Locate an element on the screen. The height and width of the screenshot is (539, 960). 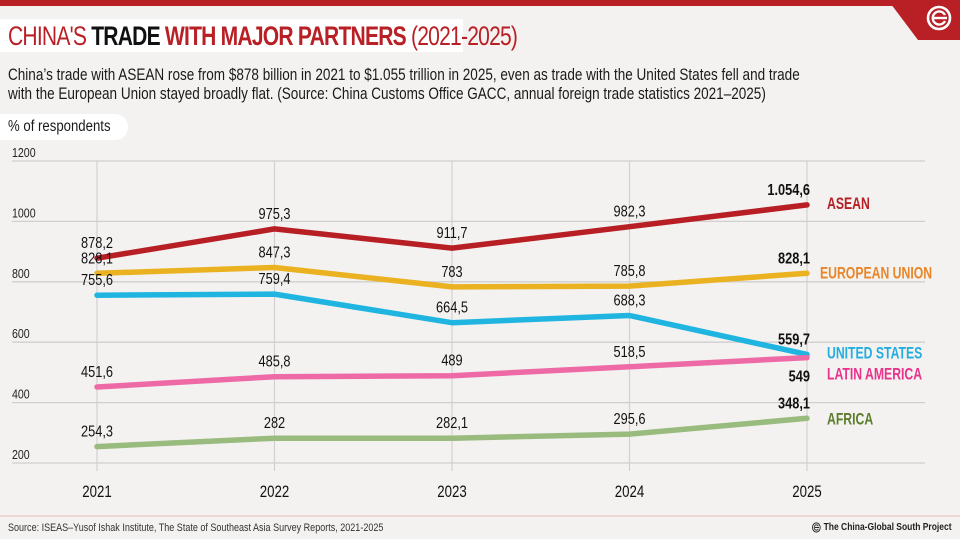
data-label: 1.054,6 is located at coordinates (788, 191).